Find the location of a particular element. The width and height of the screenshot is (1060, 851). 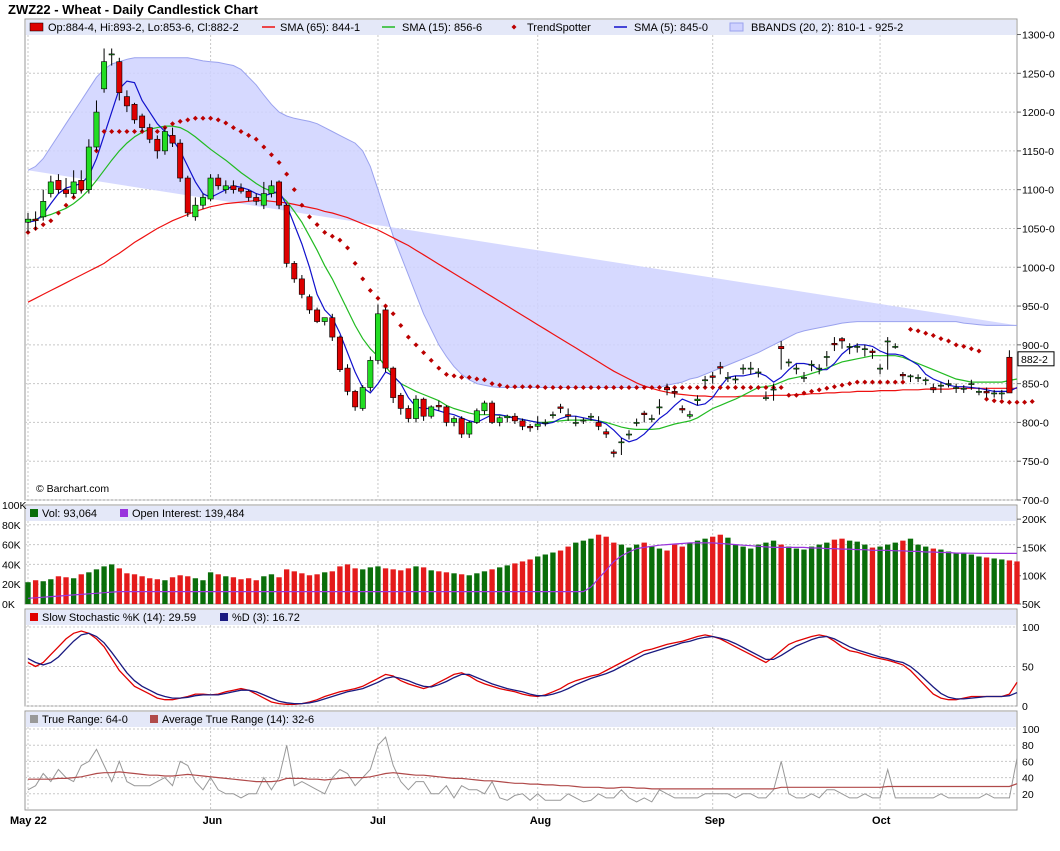

price-tick-label: 1000-0 is located at coordinates (1038, 268).